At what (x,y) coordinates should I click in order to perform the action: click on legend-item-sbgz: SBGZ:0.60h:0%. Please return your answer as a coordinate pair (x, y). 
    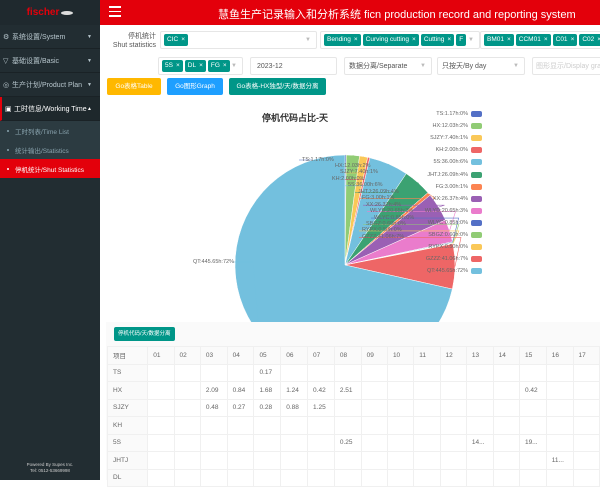
    Looking at the image, I should click on (451, 235).